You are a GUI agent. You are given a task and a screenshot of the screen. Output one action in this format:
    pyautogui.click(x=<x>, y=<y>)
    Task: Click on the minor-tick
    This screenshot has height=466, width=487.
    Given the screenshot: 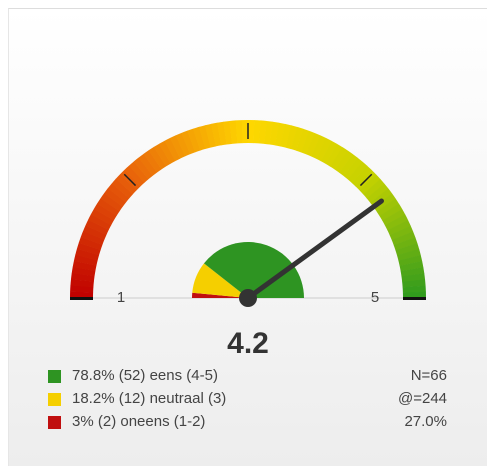 What is the action you would take?
    pyautogui.click(x=366, y=180)
    